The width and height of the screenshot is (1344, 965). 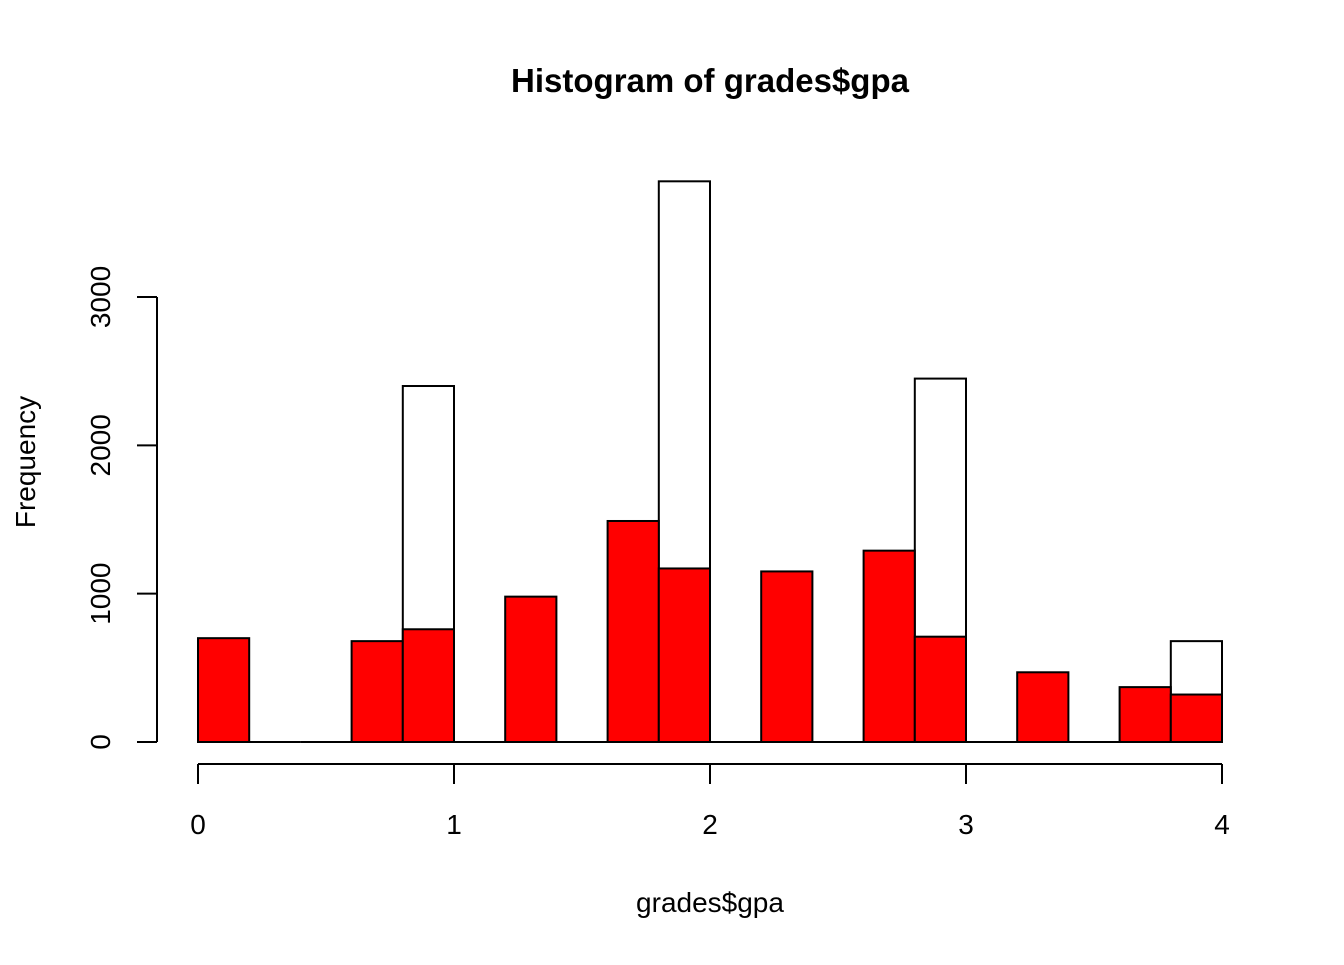 What do you see at coordinates (198, 824) in the screenshot?
I see `x-tick-label: 0` at bounding box center [198, 824].